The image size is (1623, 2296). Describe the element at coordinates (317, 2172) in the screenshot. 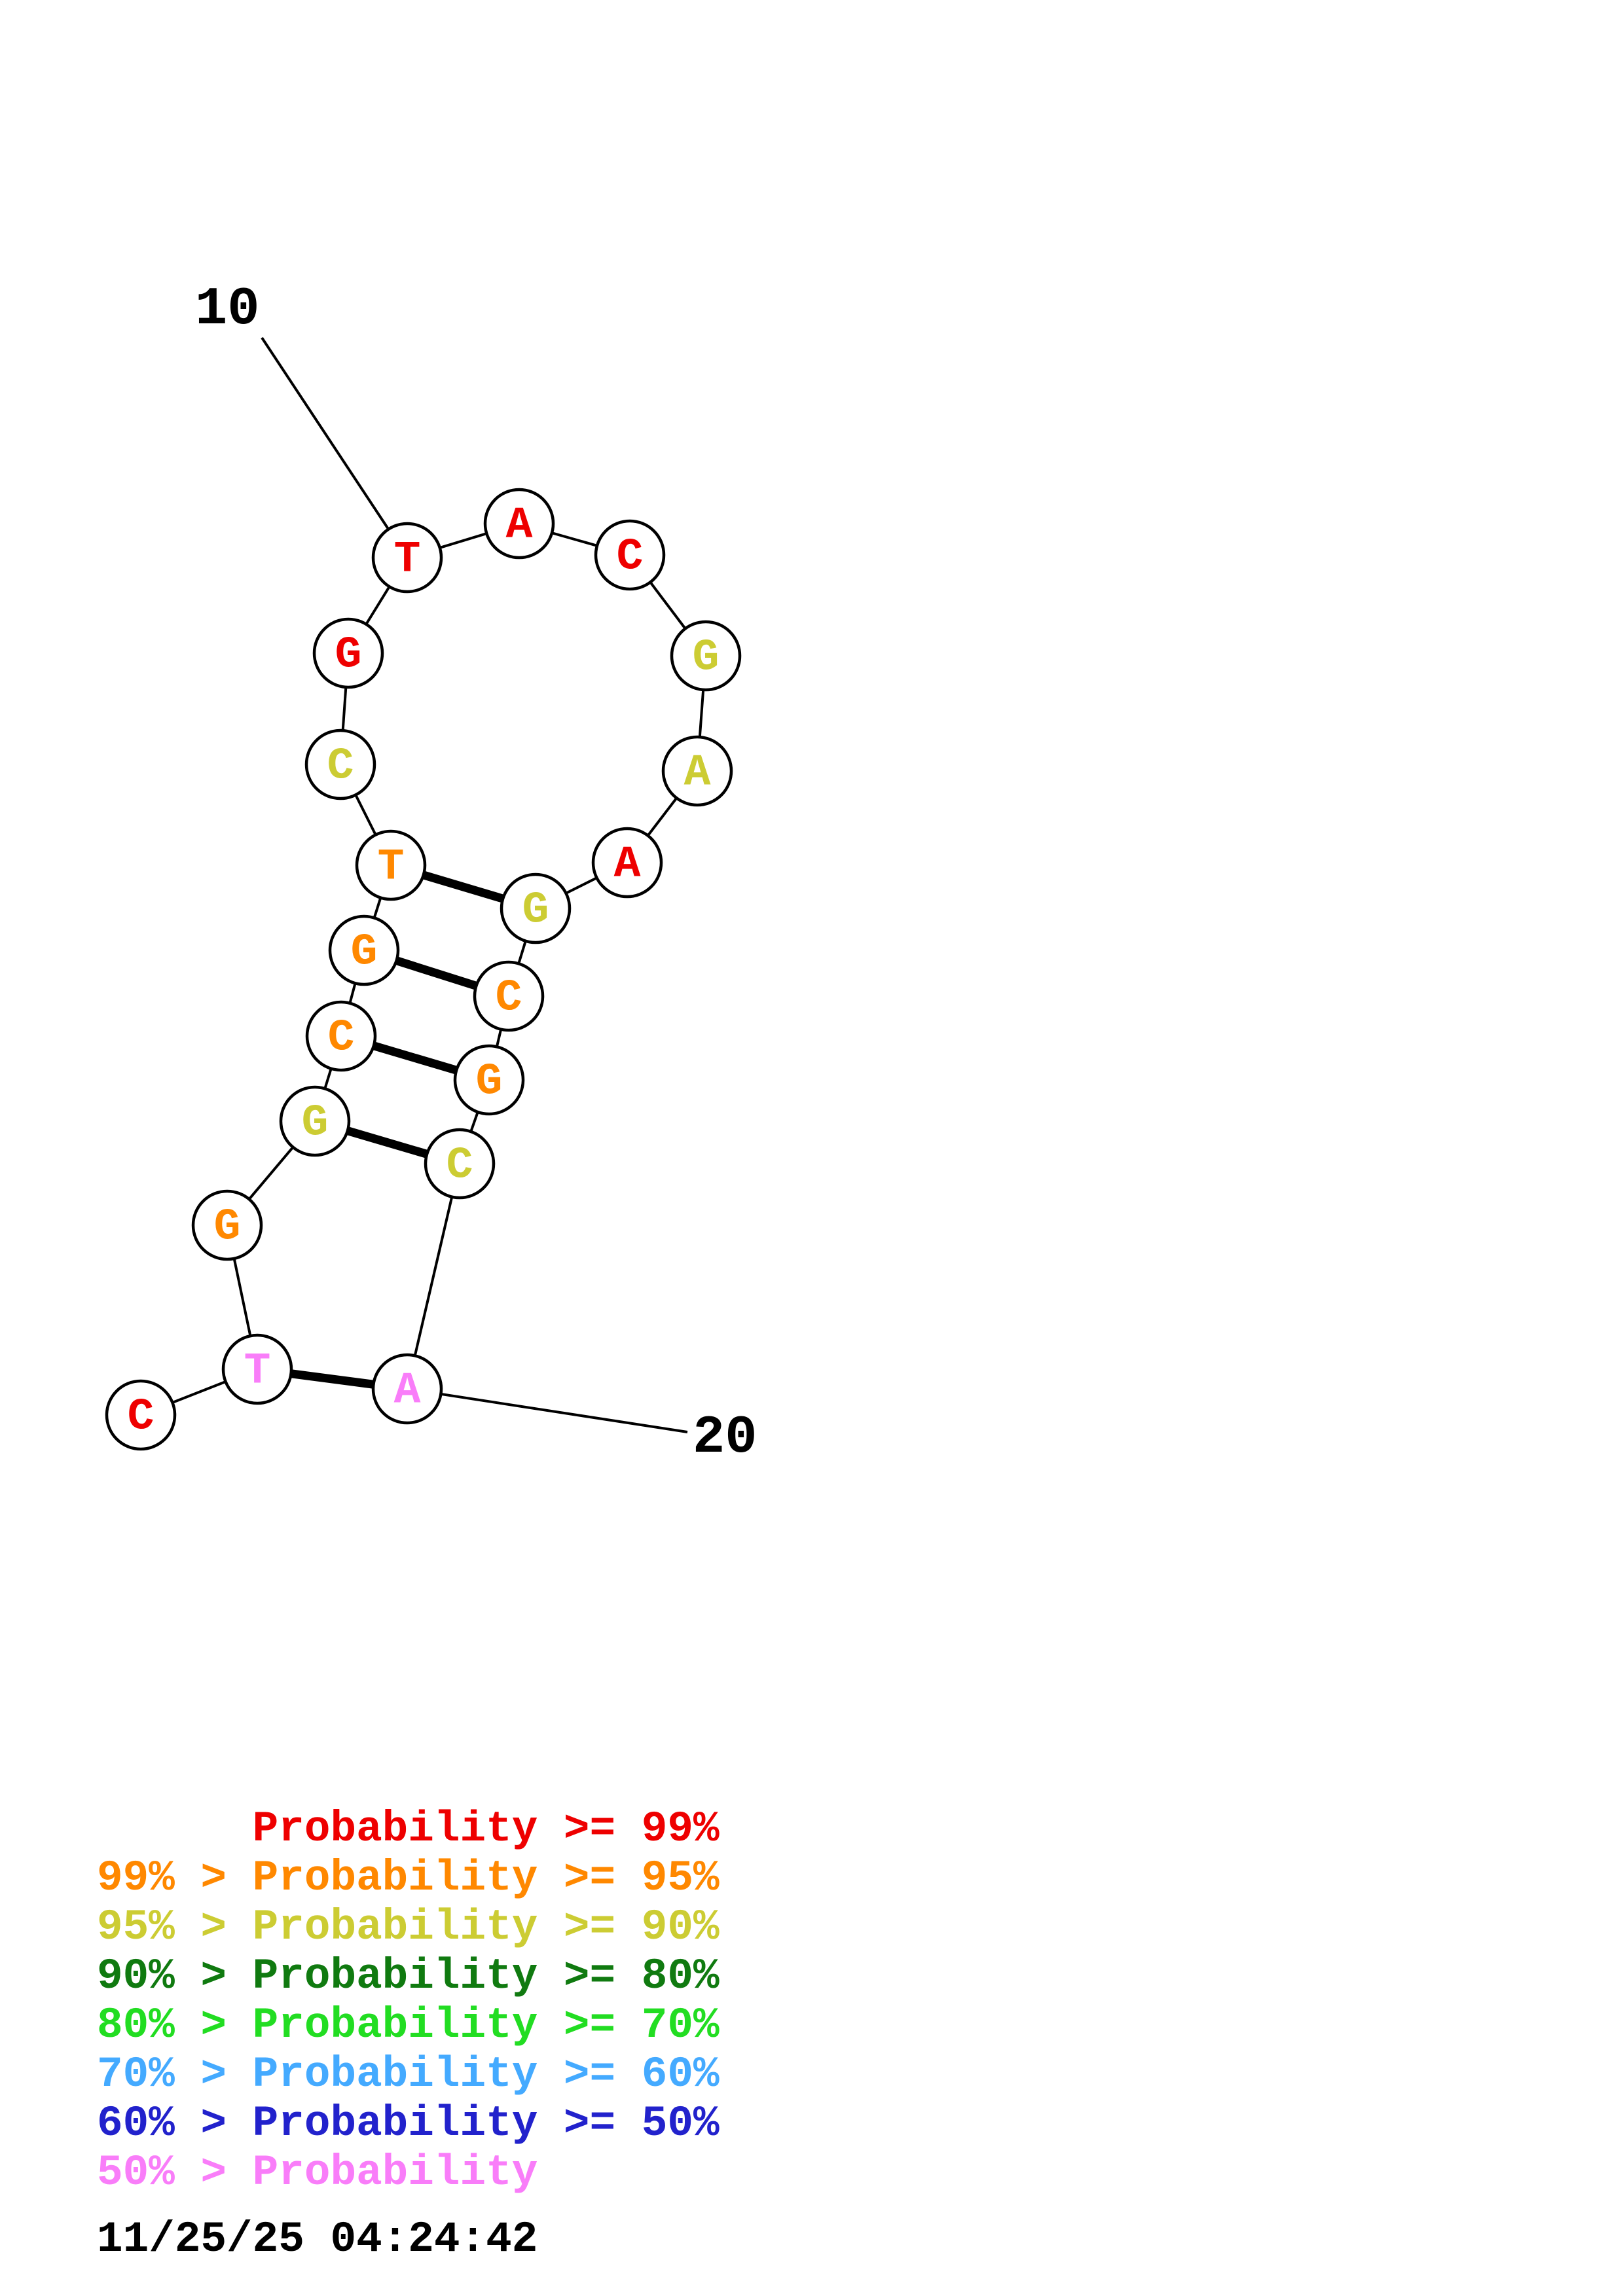

I see `legend-line-8: 50% > Probability` at that location.